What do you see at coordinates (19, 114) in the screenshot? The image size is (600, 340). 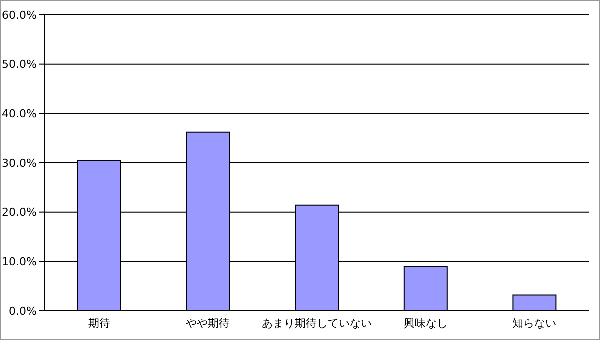 I see `y-tick-label: 40.0%` at bounding box center [19, 114].